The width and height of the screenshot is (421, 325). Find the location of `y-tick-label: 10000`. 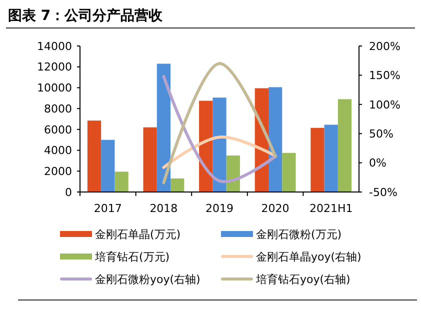

y-tick-label: 10000 is located at coordinates (54, 88).